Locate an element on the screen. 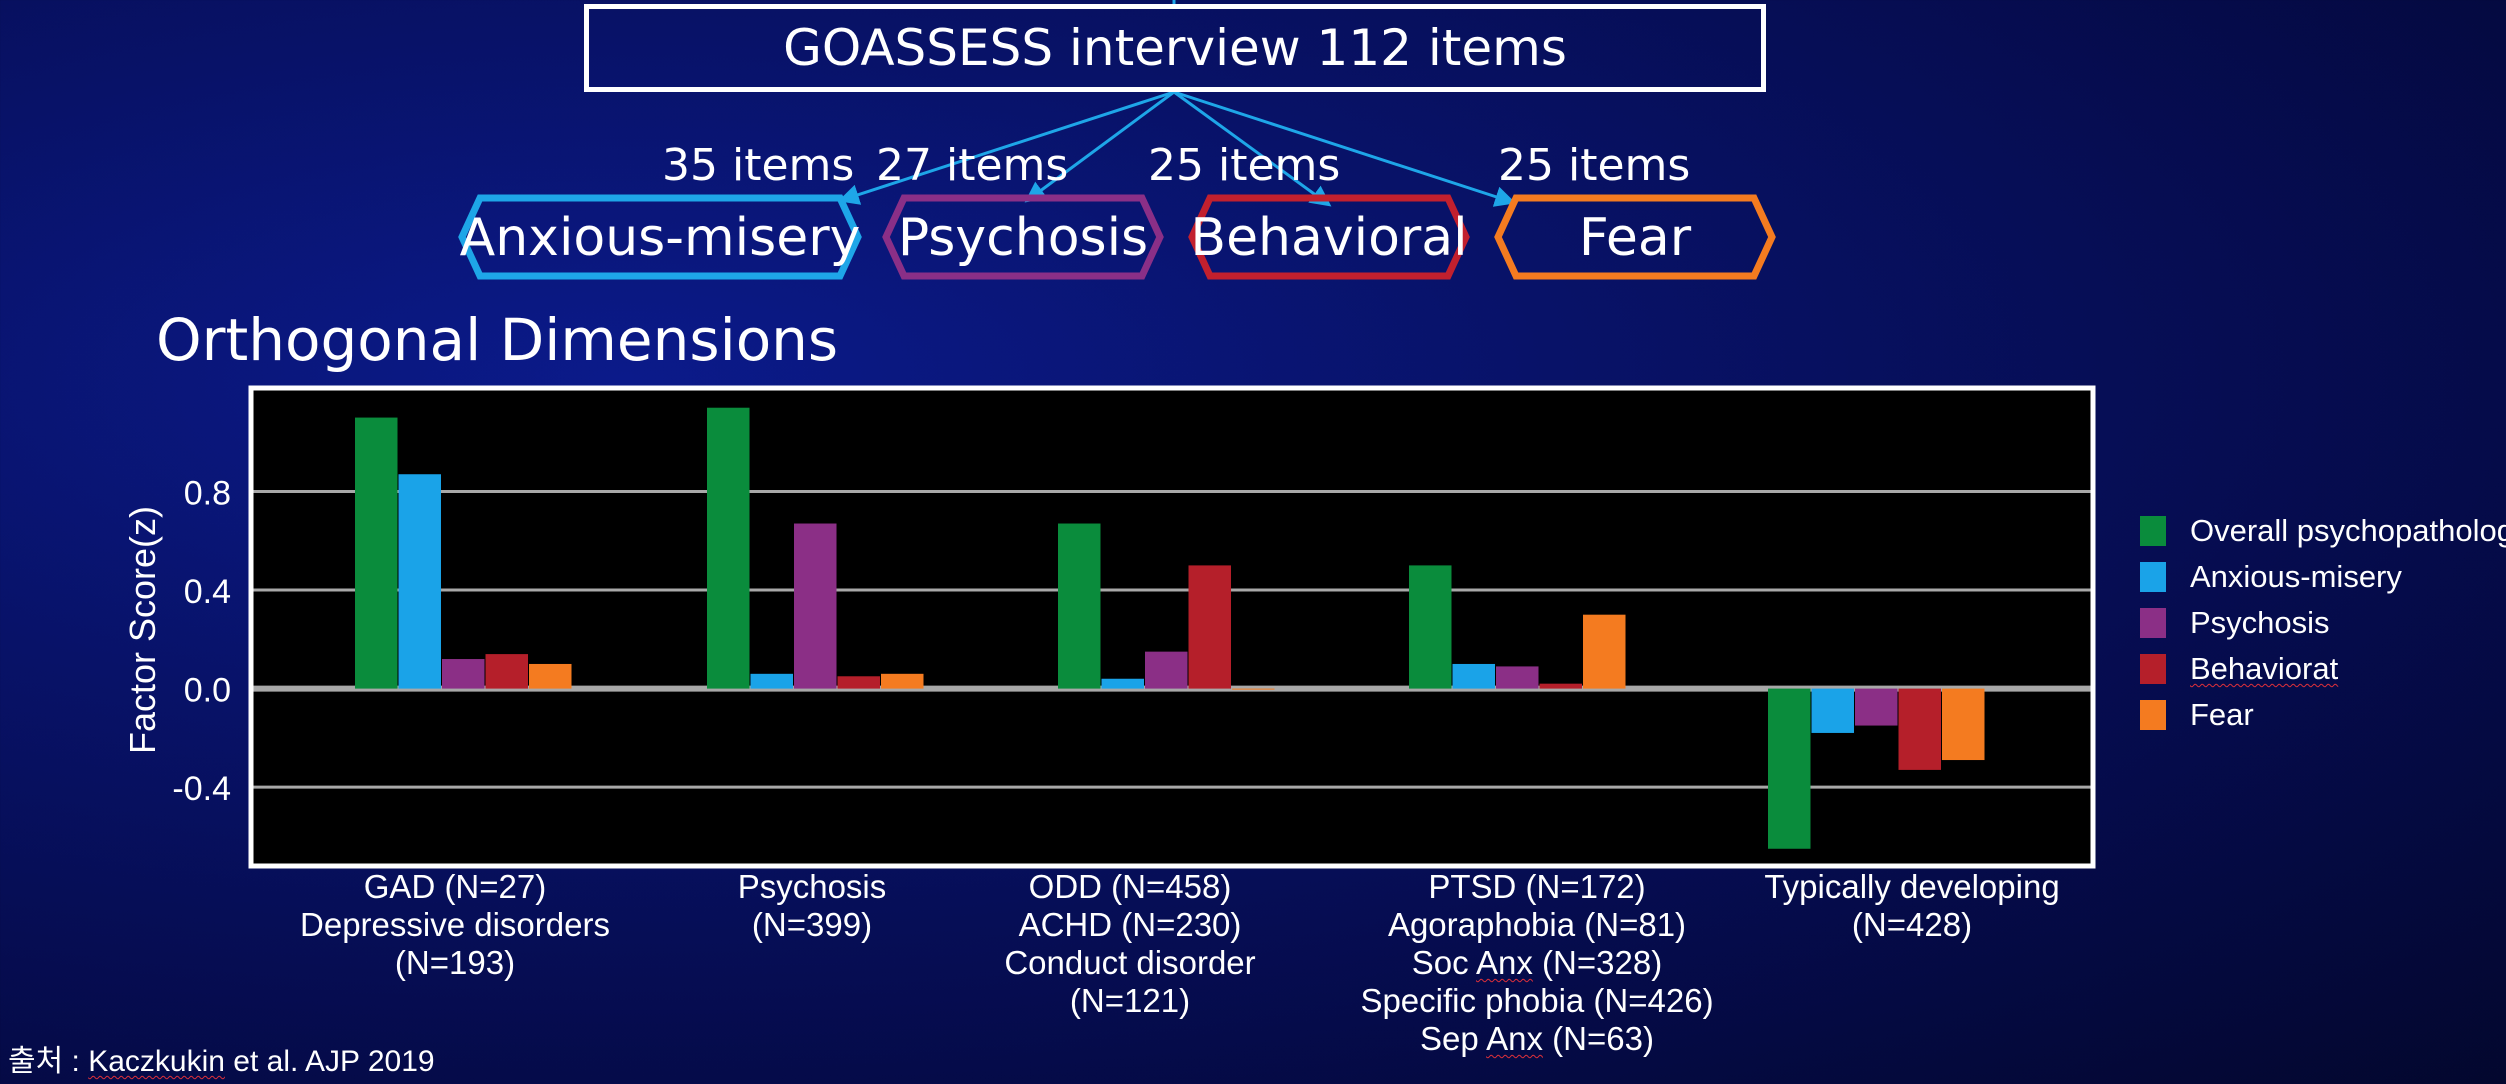 The width and height of the screenshot is (2506, 1084). y-tick-label: 0.8 is located at coordinates (207, 493).